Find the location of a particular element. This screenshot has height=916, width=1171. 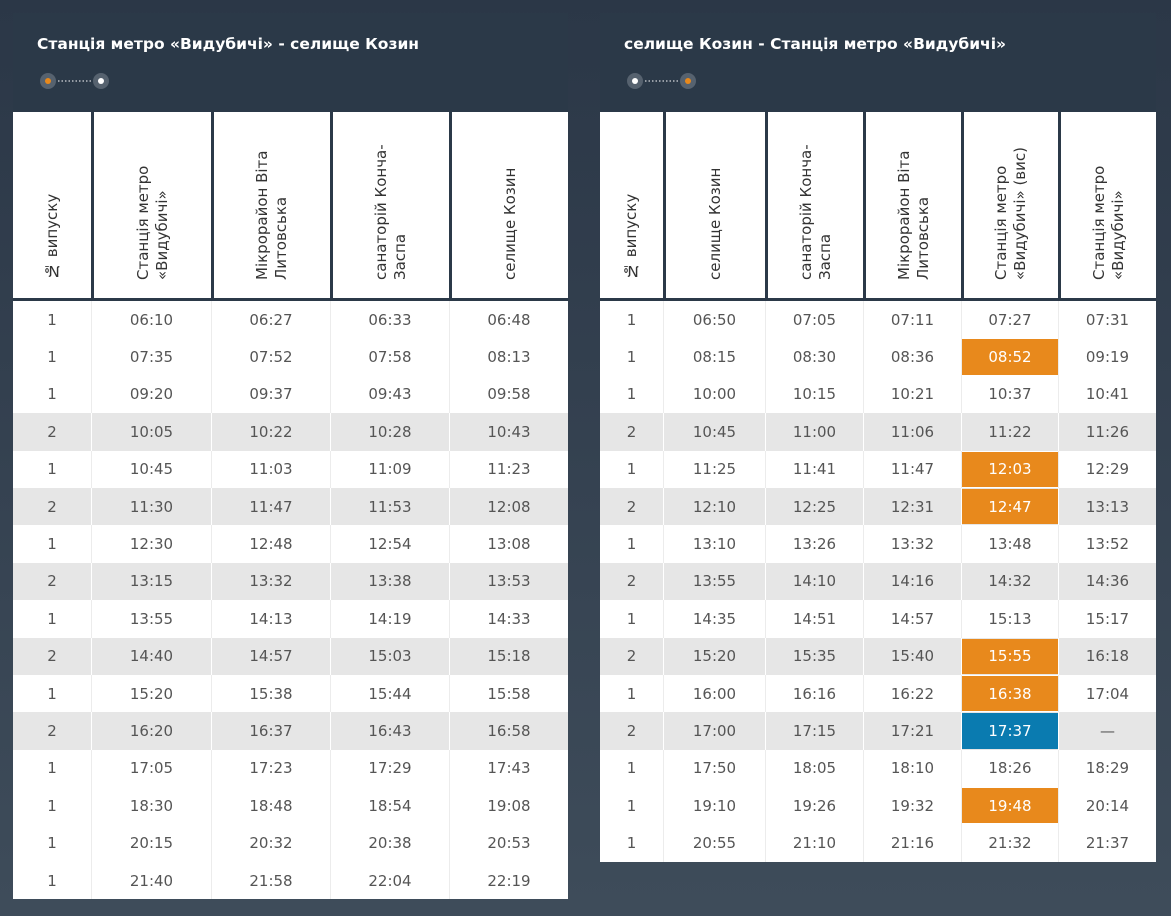

table-row: 2 12:10 12:25 12:31 12:47 13:13 is located at coordinates (878, 506).